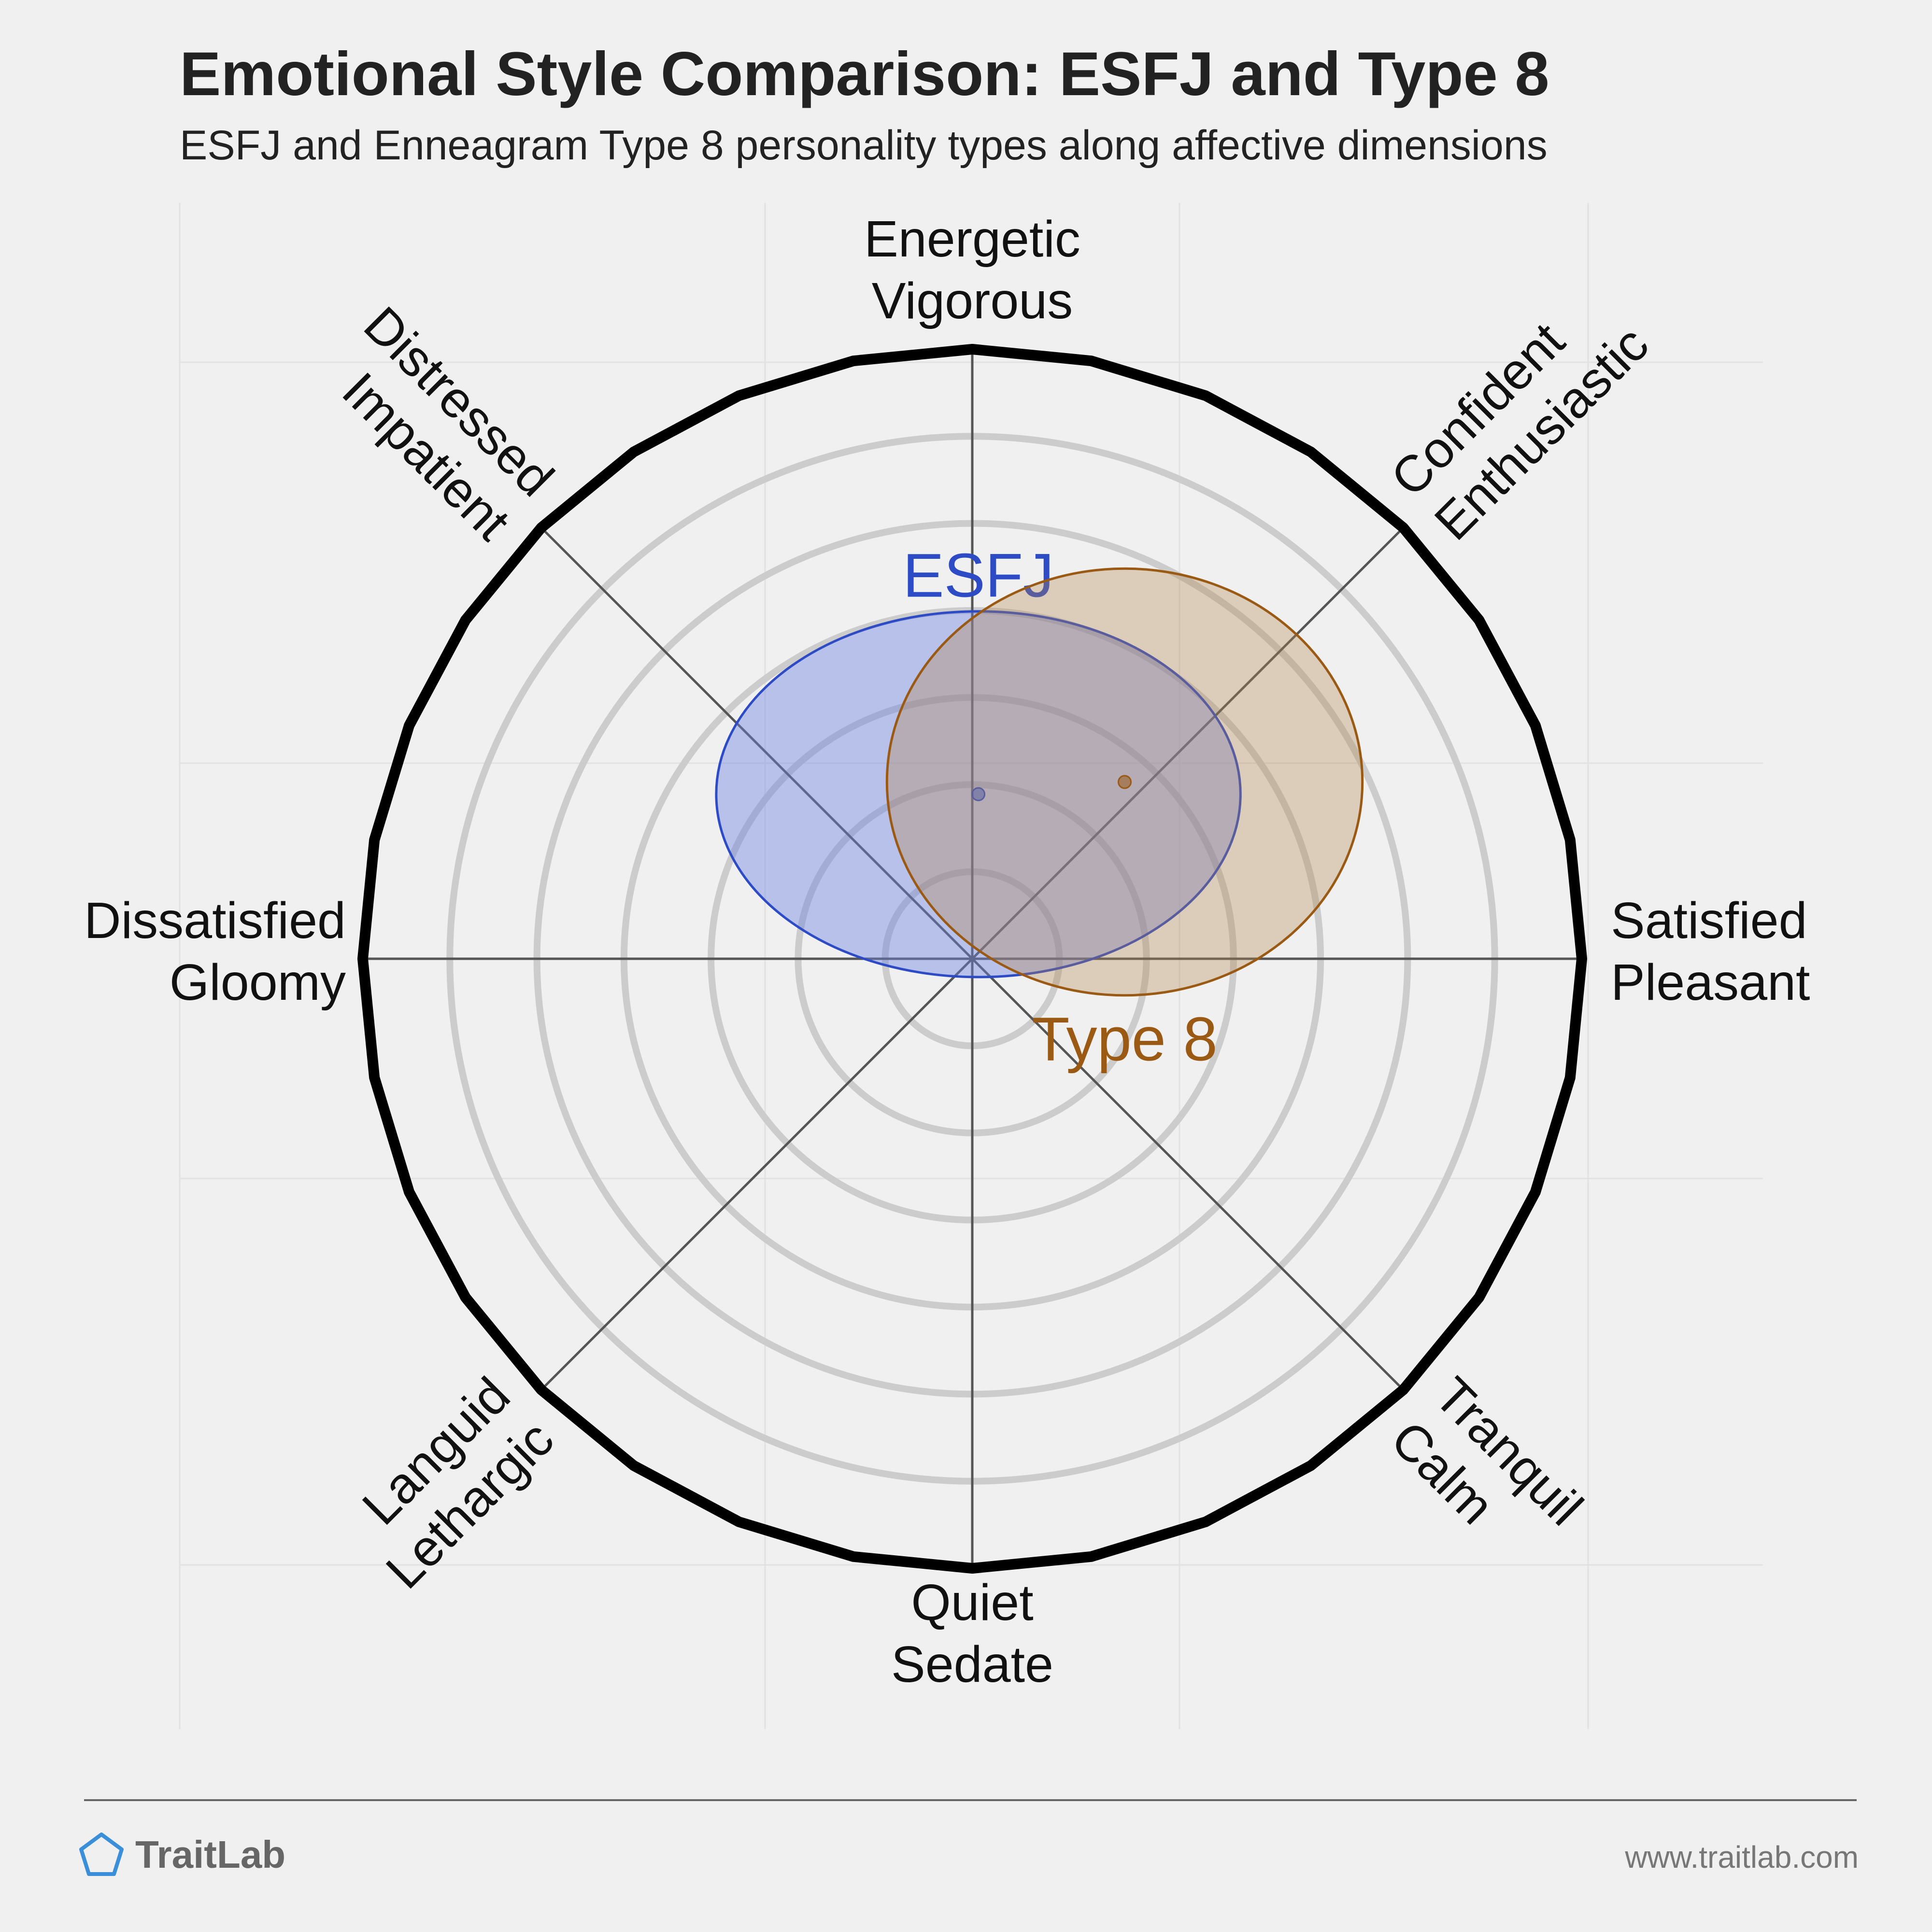 This screenshot has height=1932, width=1932. What do you see at coordinates (1742, 1857) in the screenshot?
I see `site-url: www.traitlab.com` at bounding box center [1742, 1857].